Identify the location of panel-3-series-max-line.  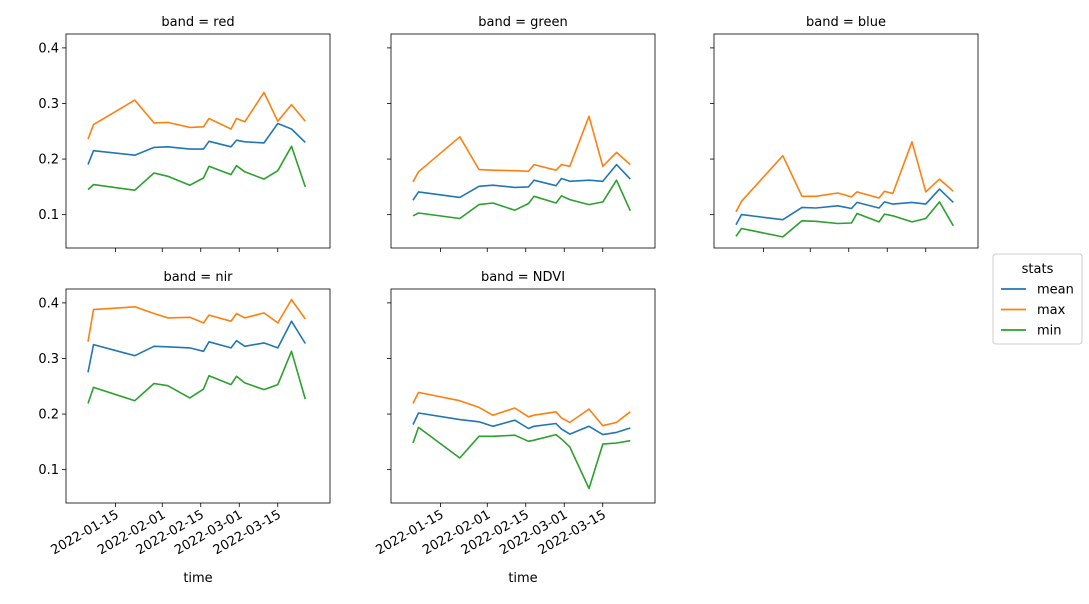
(196, 320).